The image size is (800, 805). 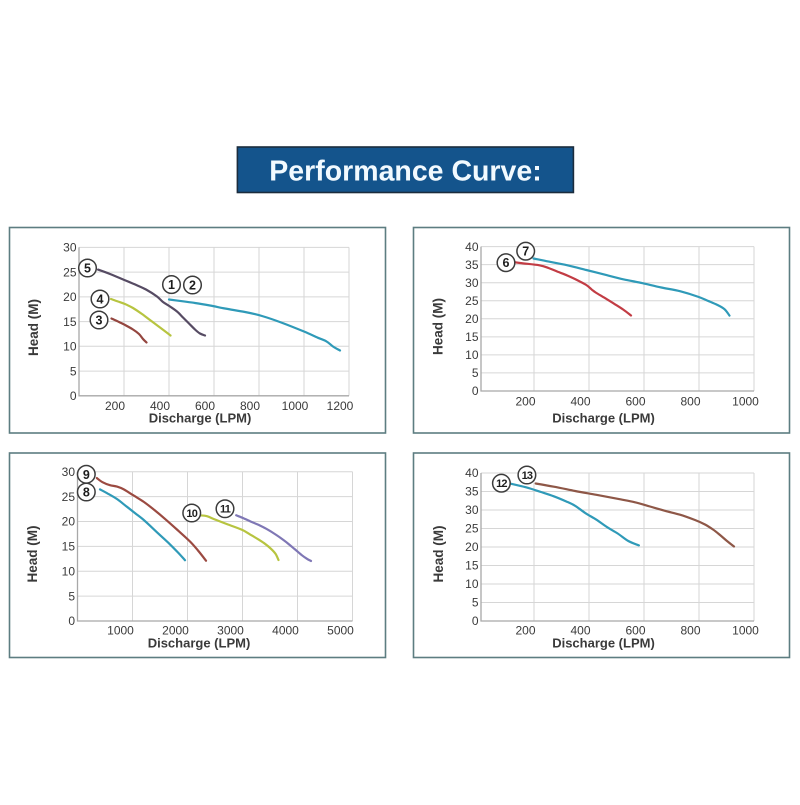 I want to click on svg-text: 3, so click(x=99, y=321).